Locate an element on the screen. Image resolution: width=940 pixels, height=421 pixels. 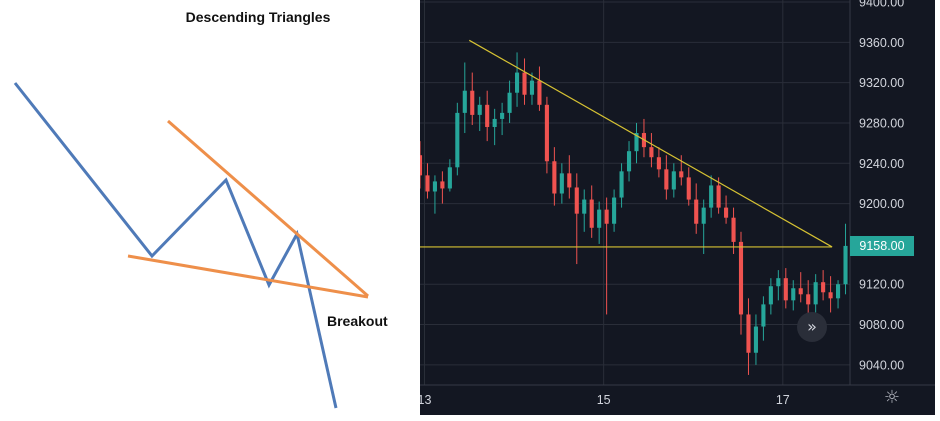
support-line is located at coordinates (248, 276).